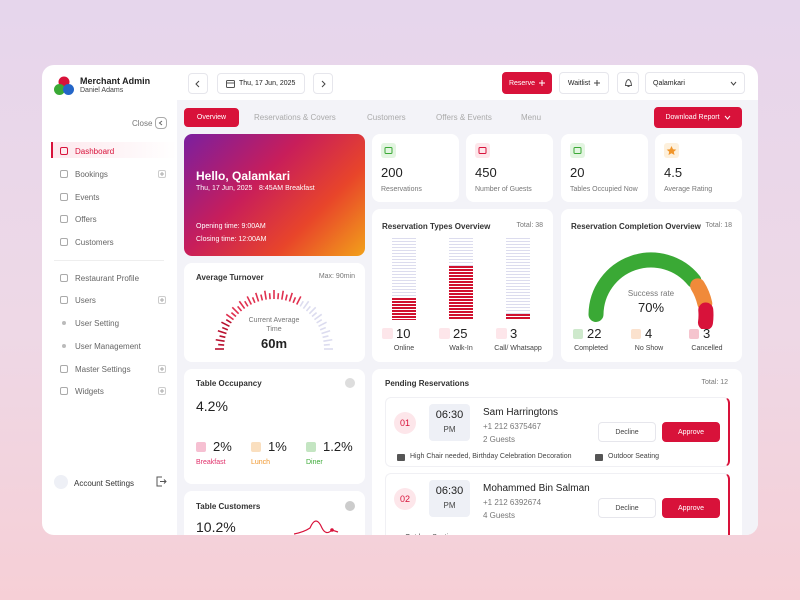  I want to click on hero-date: Thu, 17 Jun, 2025, so click(224, 188).